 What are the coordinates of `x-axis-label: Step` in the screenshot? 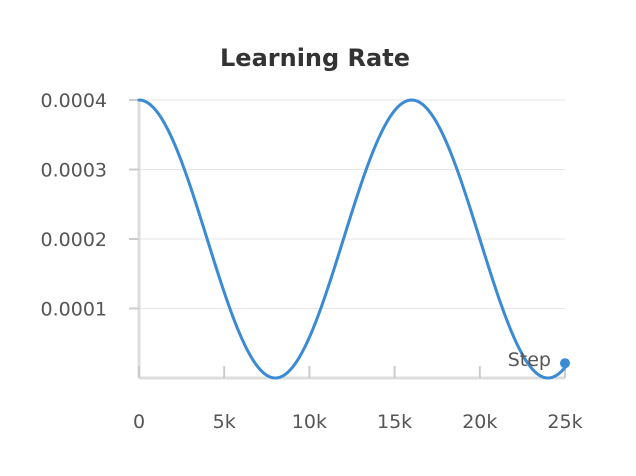 It's located at (529, 360).